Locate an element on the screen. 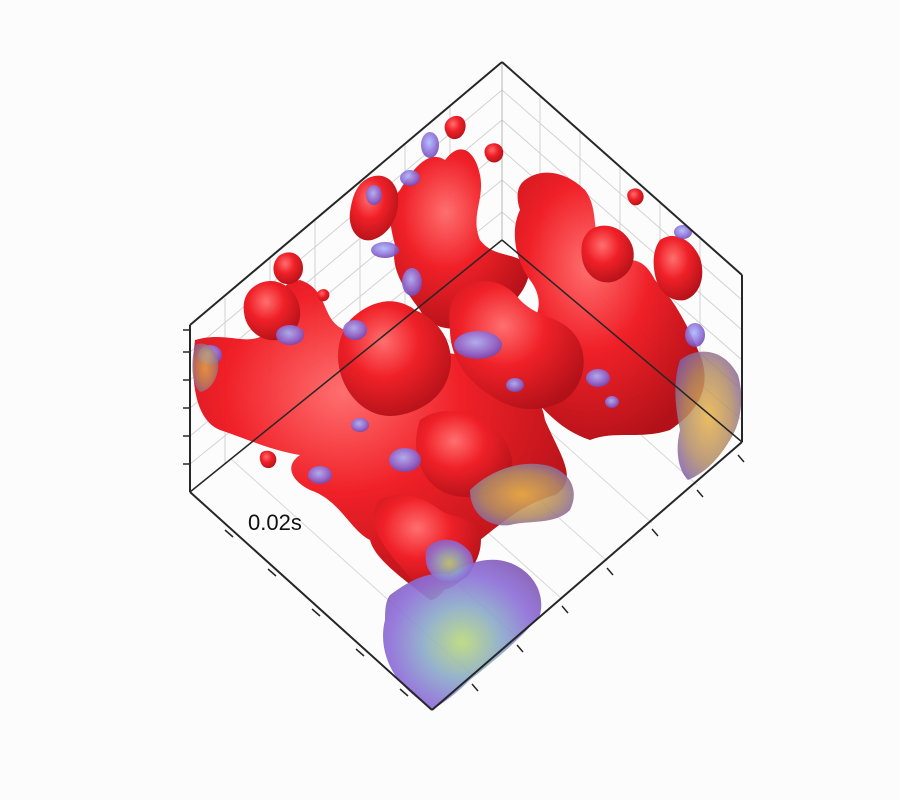 The height and width of the screenshot is (800, 900). axis-back-right-floor is located at coordinates (622, 341).